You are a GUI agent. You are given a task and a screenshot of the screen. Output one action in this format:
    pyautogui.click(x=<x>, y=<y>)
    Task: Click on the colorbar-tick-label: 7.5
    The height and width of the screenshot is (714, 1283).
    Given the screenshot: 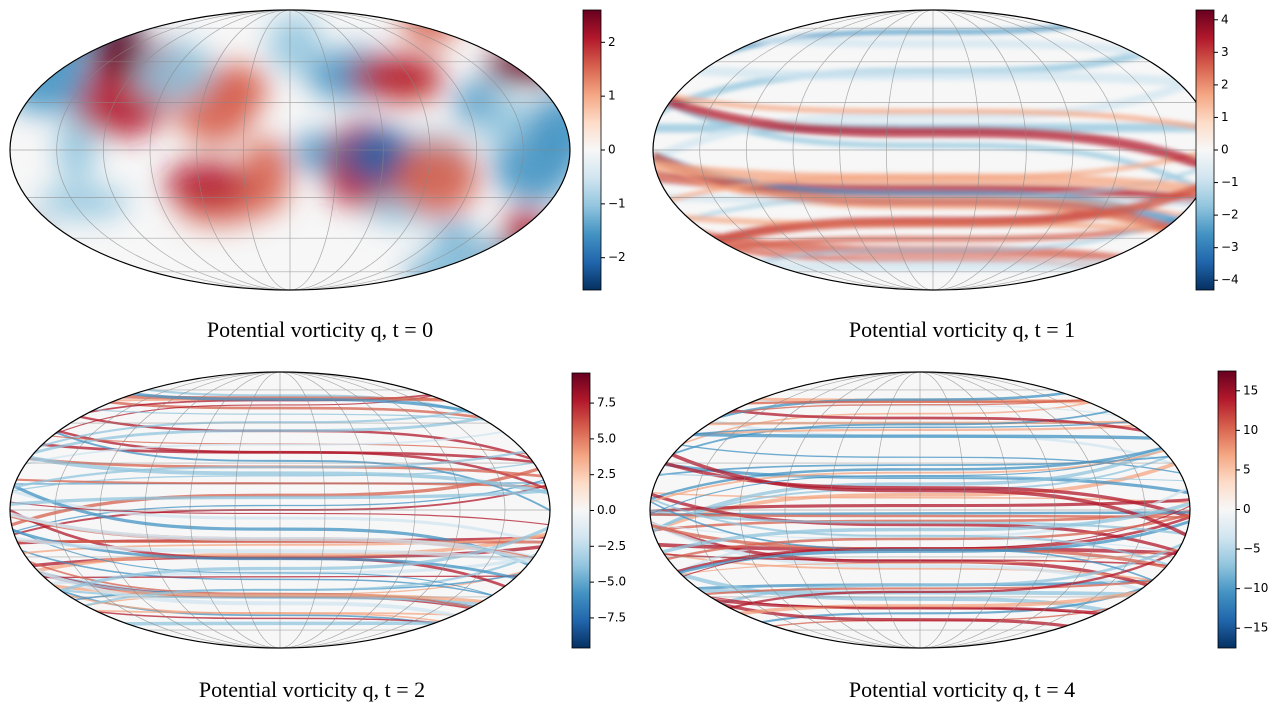 What is the action you would take?
    pyautogui.click(x=606, y=403)
    